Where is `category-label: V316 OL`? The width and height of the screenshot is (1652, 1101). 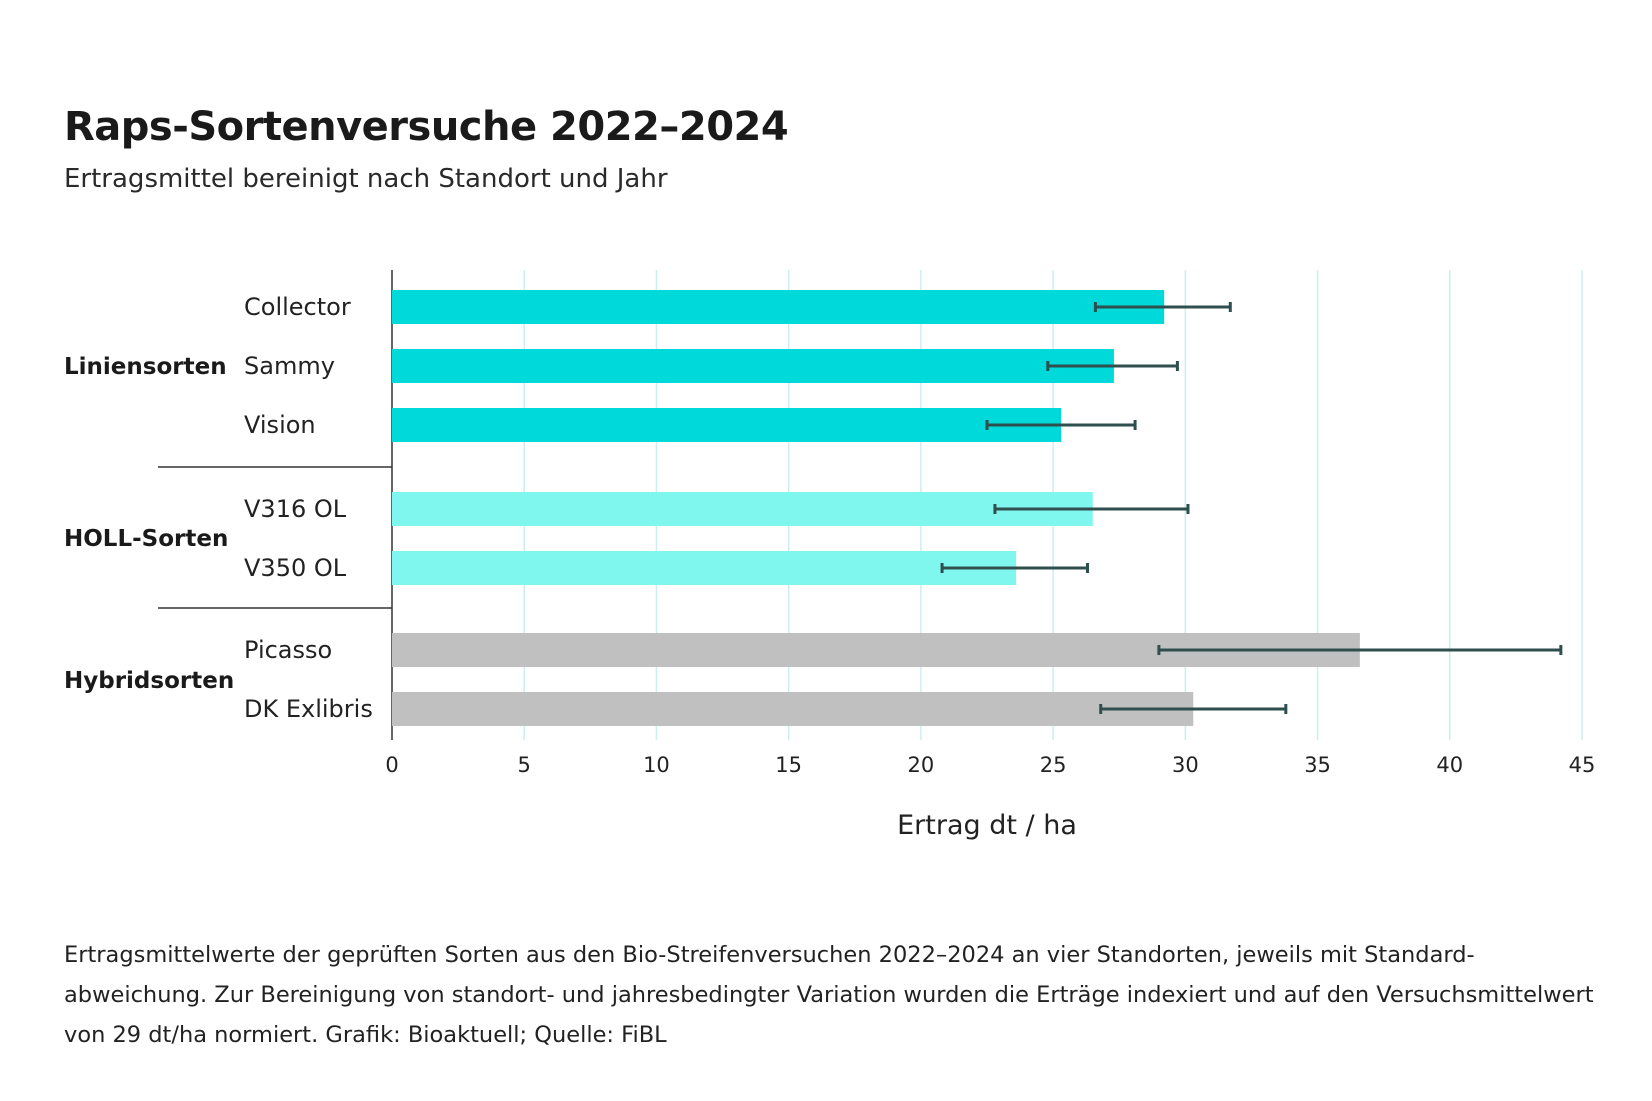 category-label: V316 OL is located at coordinates (295, 509).